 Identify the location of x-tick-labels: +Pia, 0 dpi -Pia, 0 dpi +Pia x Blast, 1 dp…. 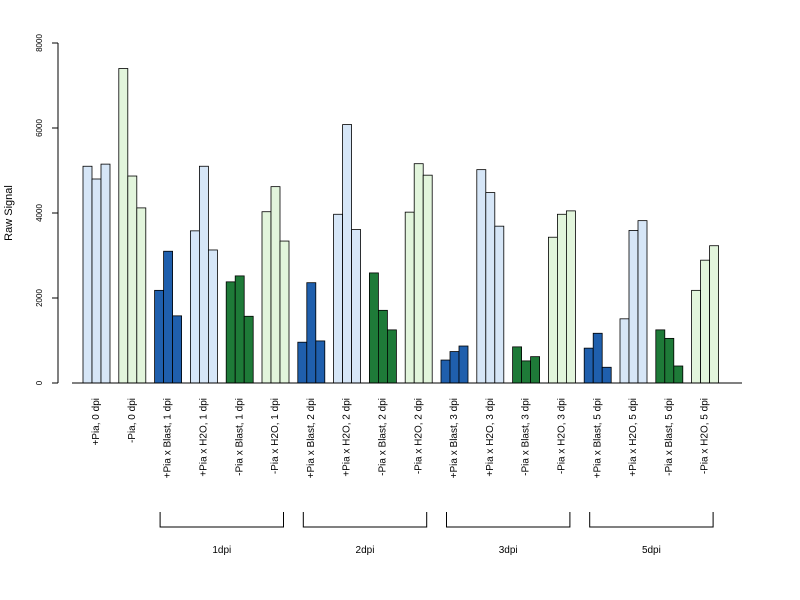
(401, 438).